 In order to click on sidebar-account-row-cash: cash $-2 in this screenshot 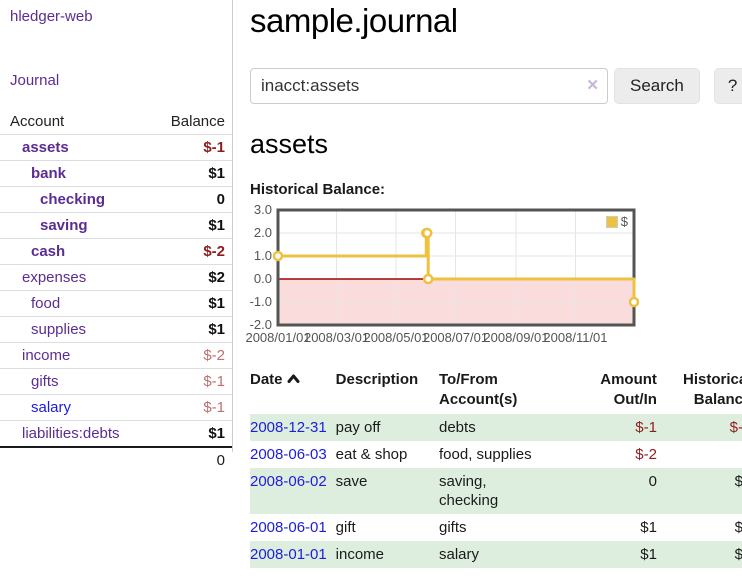, I will do `click(116, 251)`.